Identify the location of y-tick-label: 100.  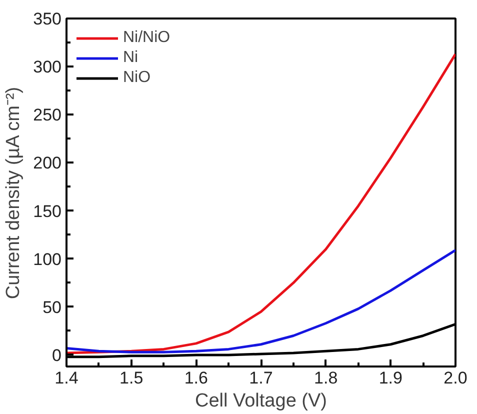
(47, 259).